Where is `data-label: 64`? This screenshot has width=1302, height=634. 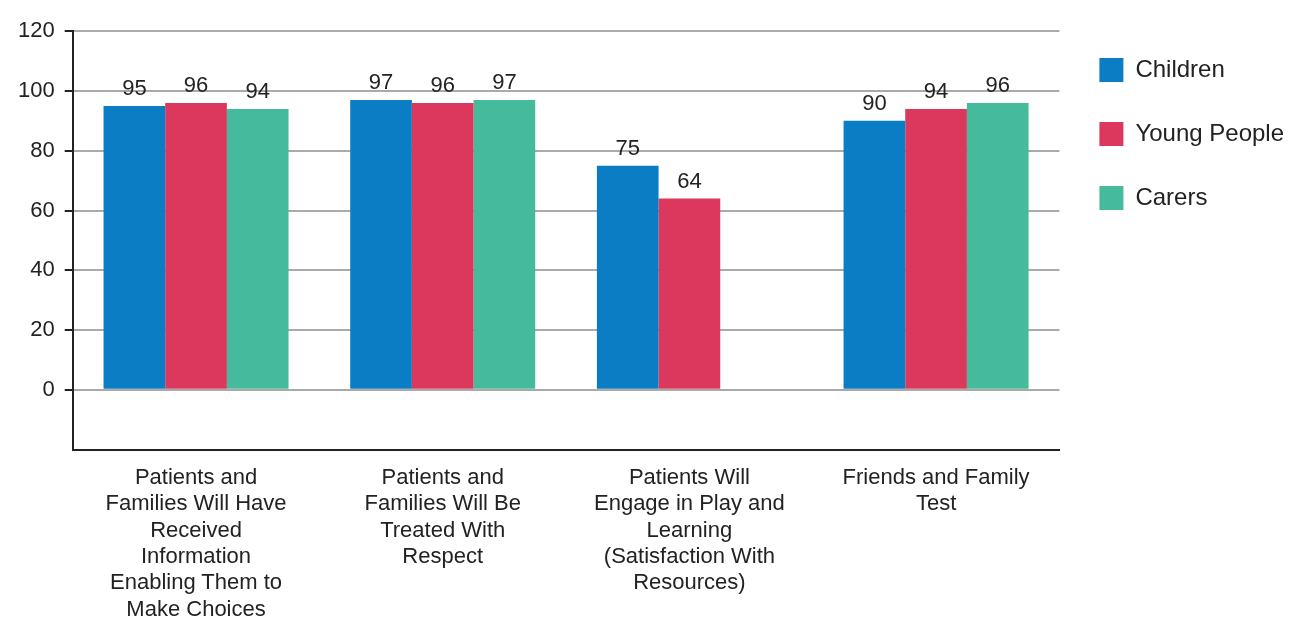 data-label: 64 is located at coordinates (689, 180).